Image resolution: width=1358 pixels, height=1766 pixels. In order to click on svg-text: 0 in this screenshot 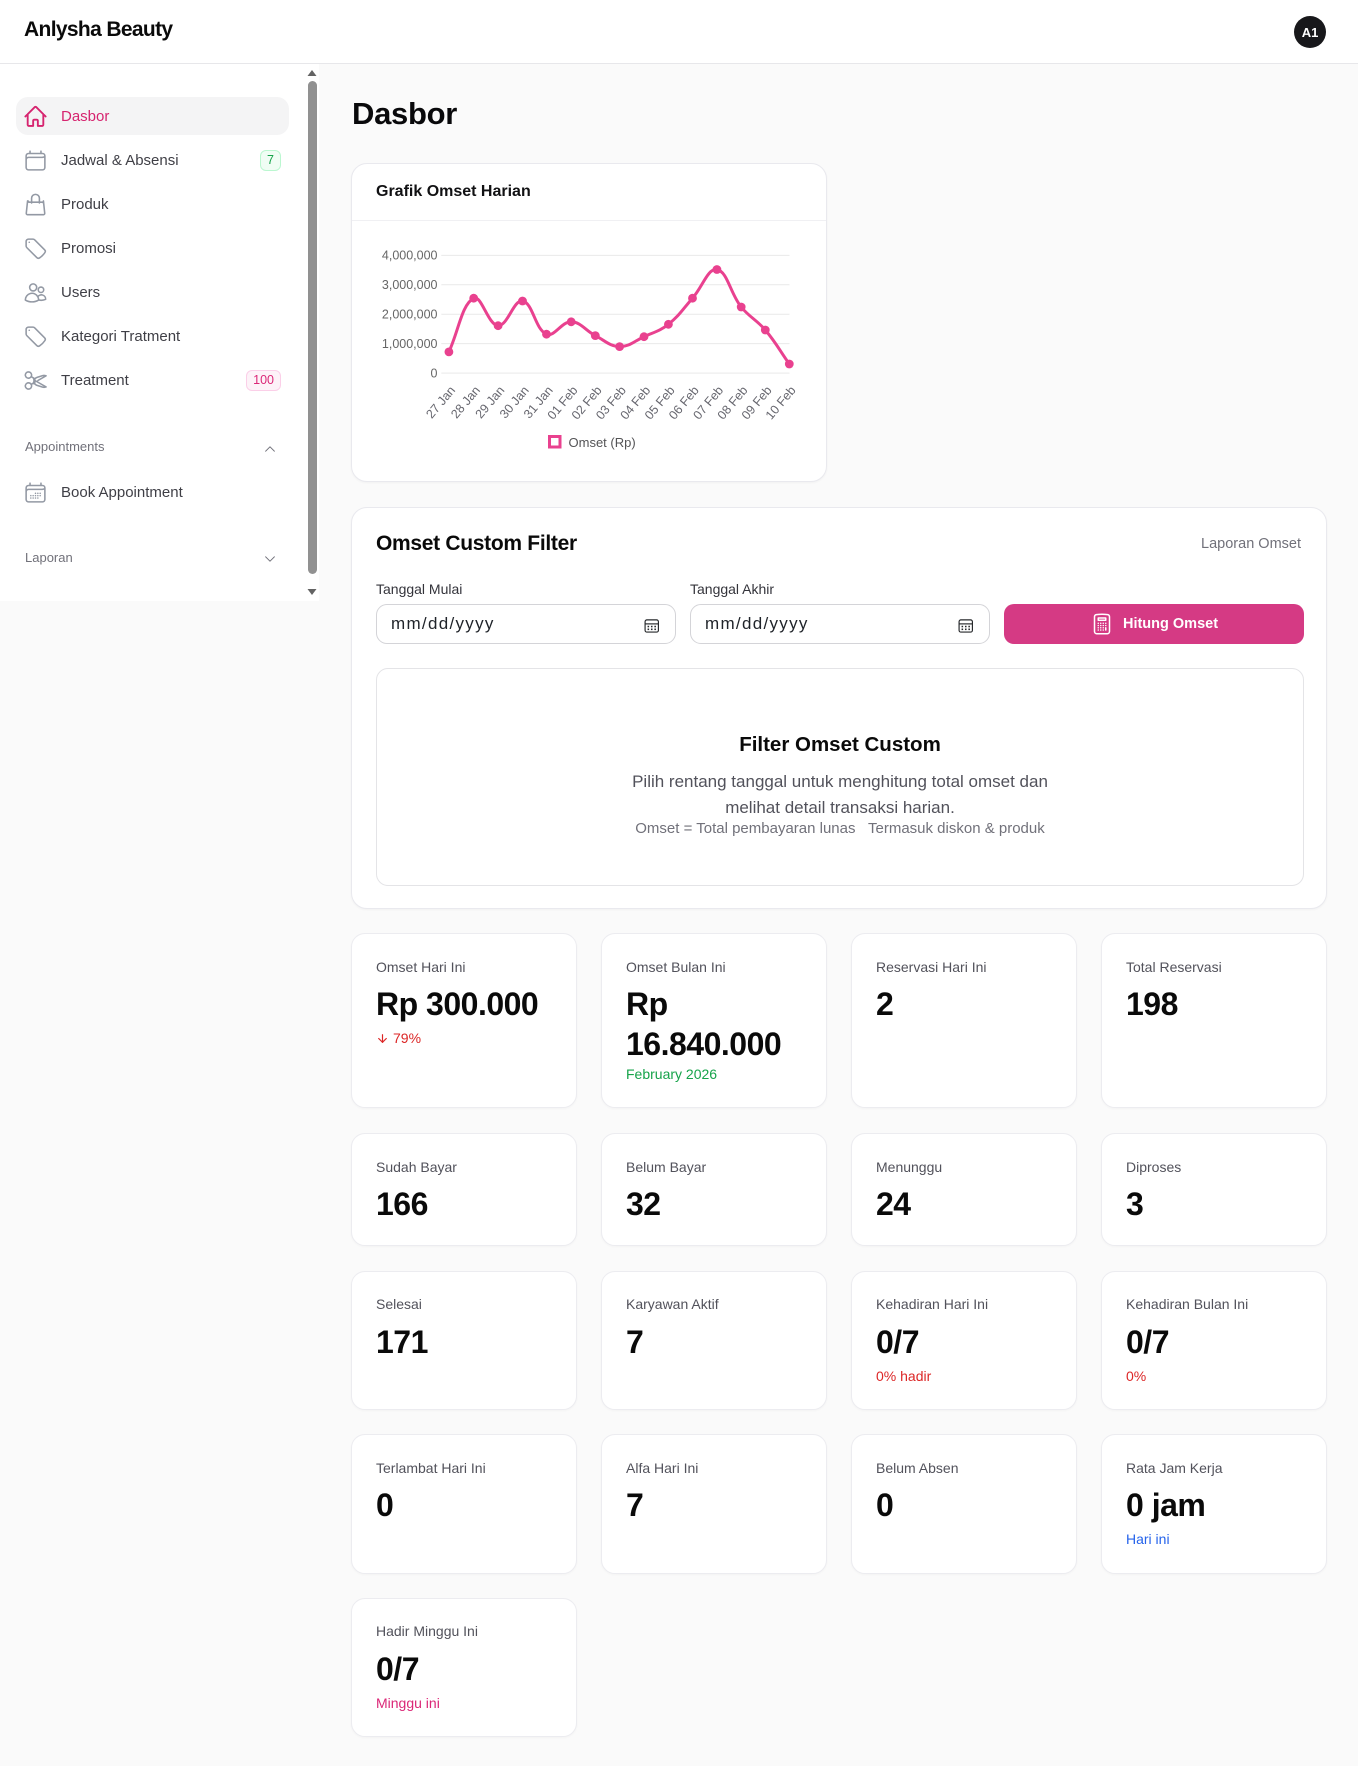, I will do `click(434, 373)`.